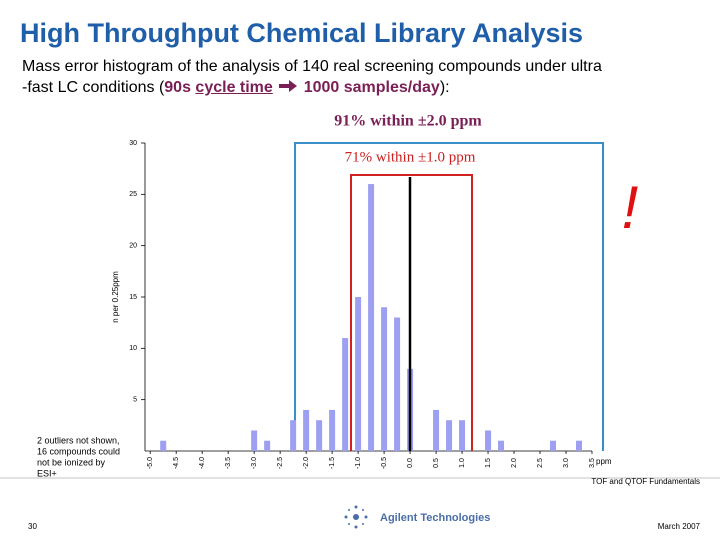 This screenshot has width=720, height=540. I want to click on y-tick-label: 5, so click(135, 400).